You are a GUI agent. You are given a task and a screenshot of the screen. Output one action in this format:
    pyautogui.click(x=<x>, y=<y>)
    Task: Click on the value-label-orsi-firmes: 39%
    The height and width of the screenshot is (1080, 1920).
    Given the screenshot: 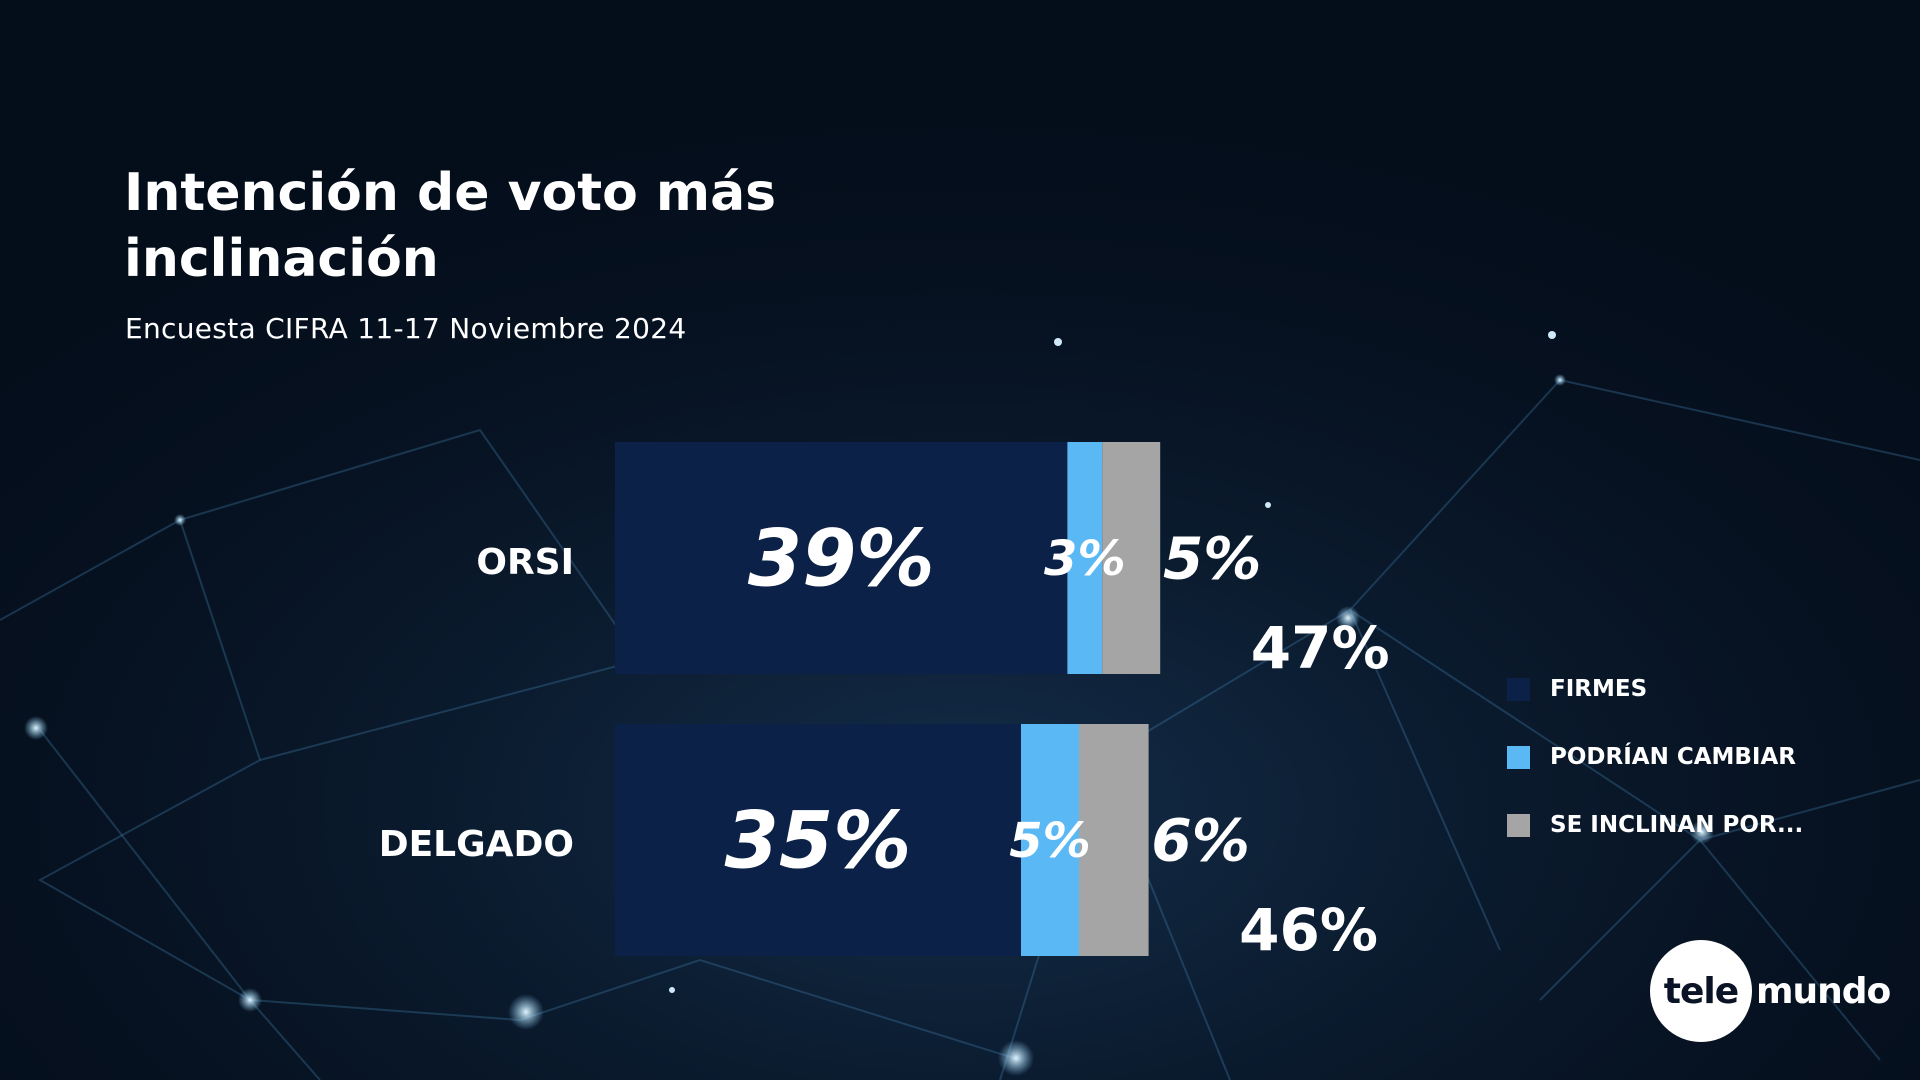 What is the action you would take?
    pyautogui.click(x=841, y=559)
    